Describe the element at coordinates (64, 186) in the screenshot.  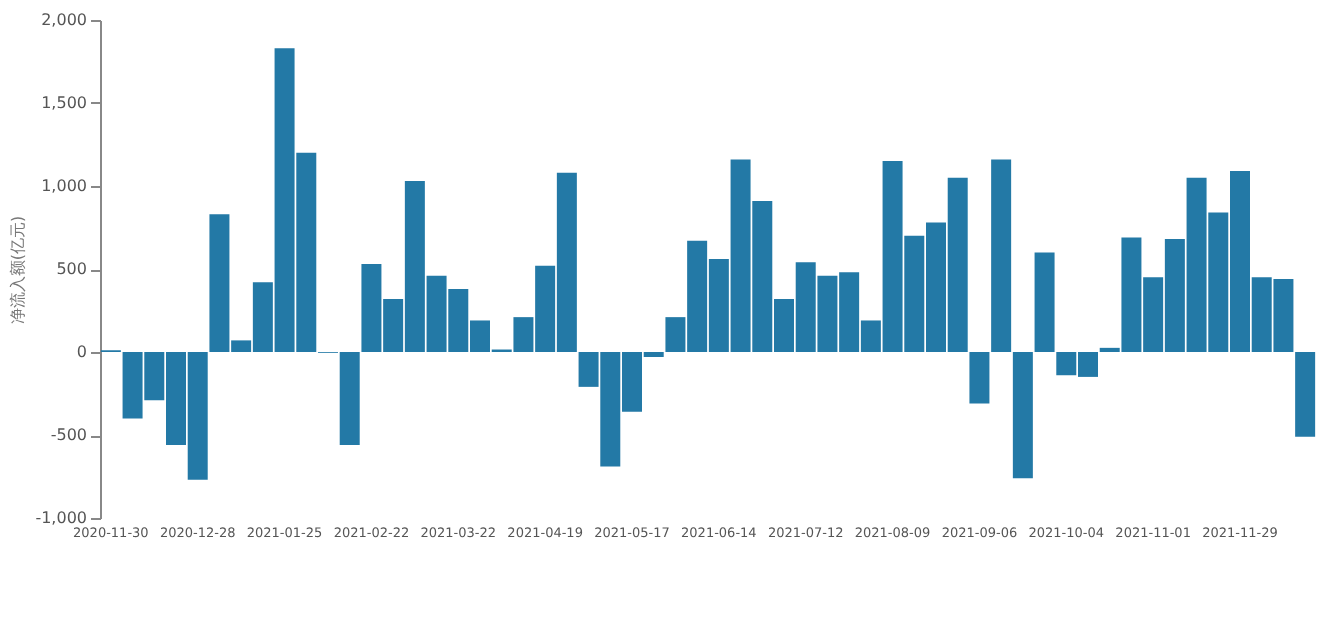
I see `y-tick-label: 1,000` at that location.